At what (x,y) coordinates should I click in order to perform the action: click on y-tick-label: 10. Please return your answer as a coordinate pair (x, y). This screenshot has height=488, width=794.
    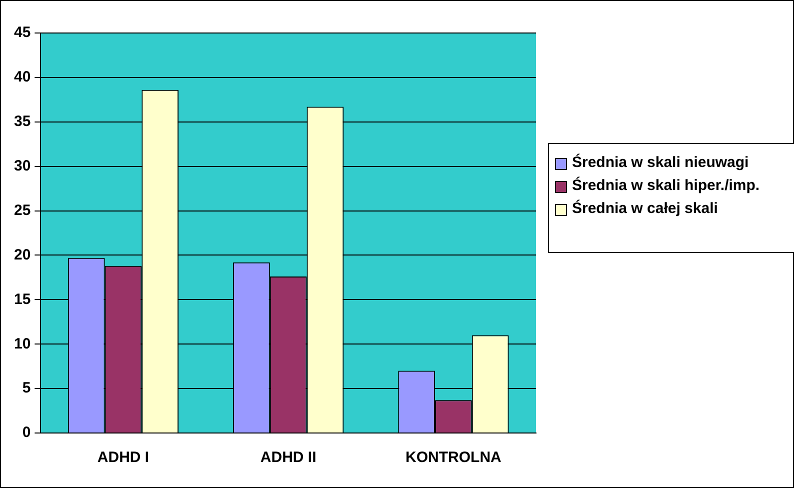
    Looking at the image, I should click on (22, 343).